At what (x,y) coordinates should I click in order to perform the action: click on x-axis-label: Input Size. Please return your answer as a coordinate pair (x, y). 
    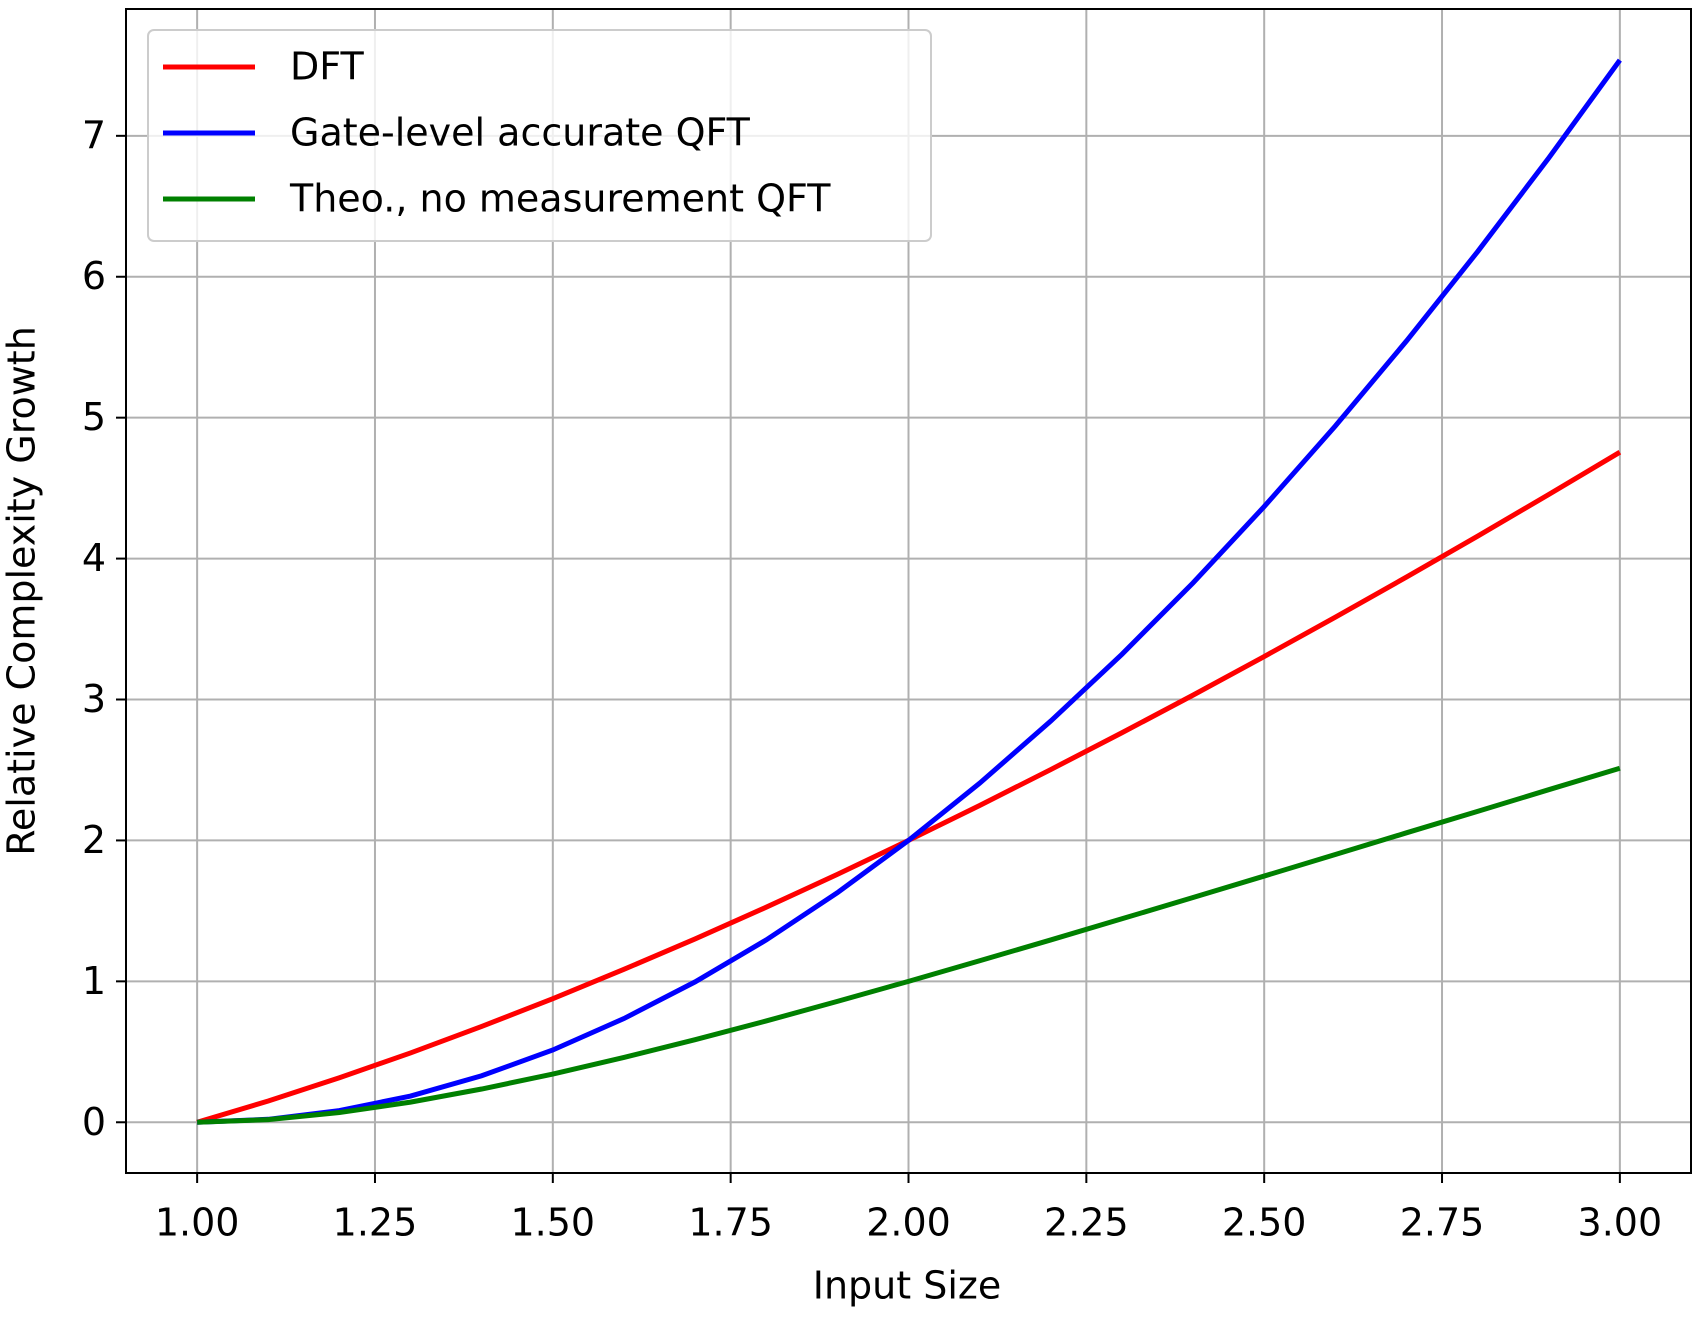
    Looking at the image, I should click on (907, 1286).